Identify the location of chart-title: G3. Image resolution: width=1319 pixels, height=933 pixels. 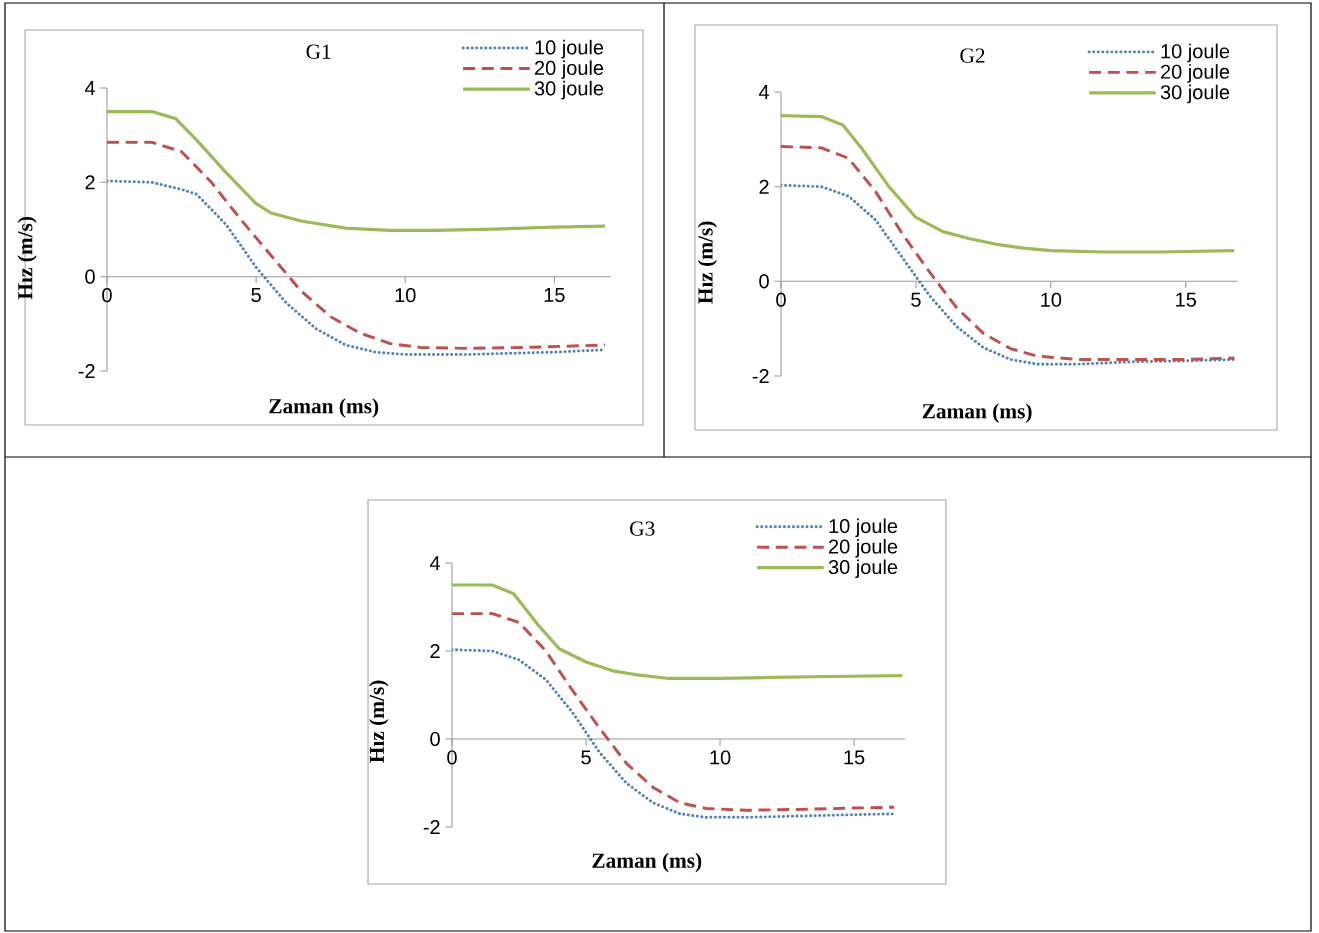
(642, 528).